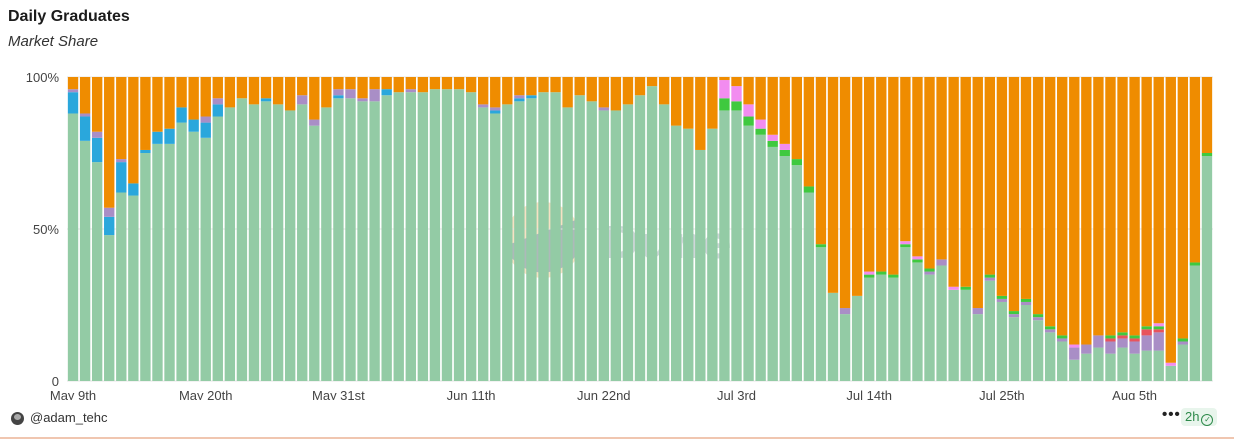 The image size is (1234, 439). What do you see at coordinates (69, 417) in the screenshot?
I see `author-name: @adam_tehc` at bounding box center [69, 417].